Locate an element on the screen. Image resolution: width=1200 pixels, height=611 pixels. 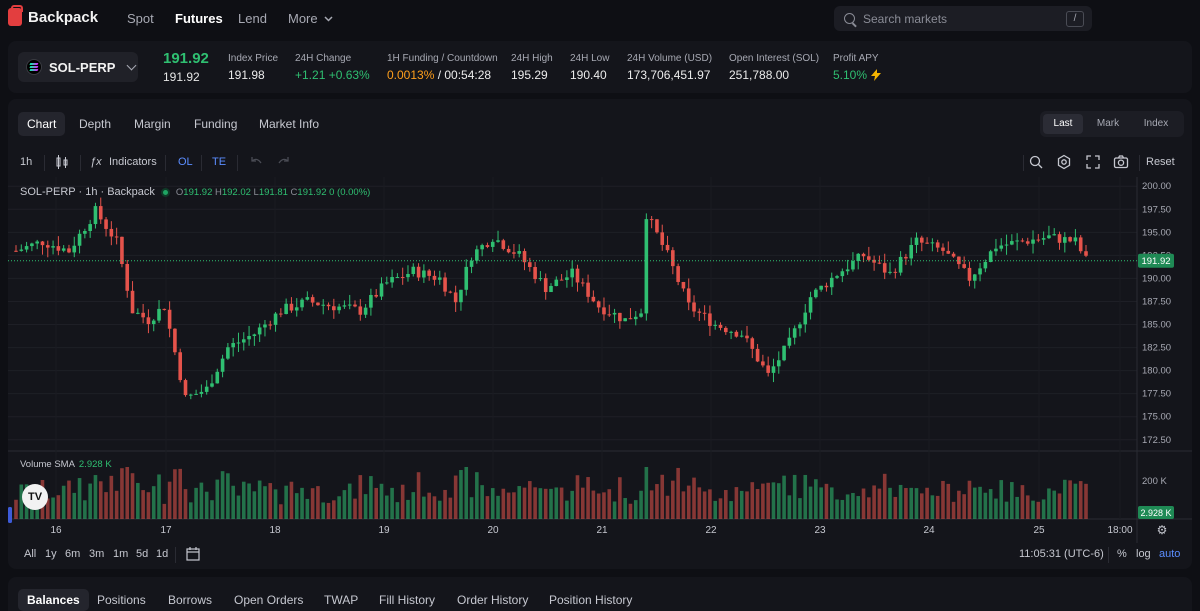
price-type-index: Index is located at coordinates (1156, 123).